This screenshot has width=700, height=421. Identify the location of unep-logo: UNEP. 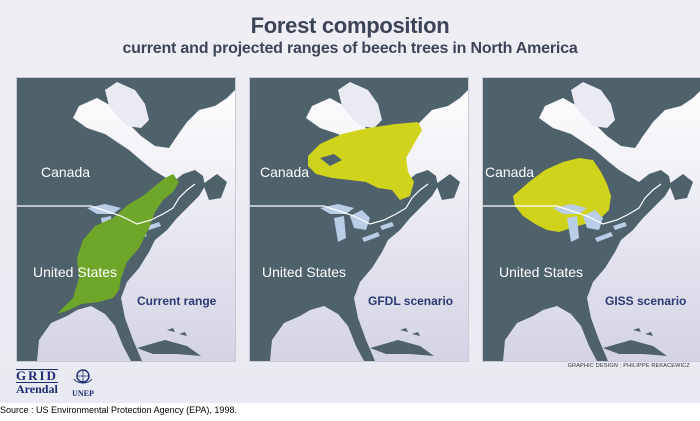
(83, 383).